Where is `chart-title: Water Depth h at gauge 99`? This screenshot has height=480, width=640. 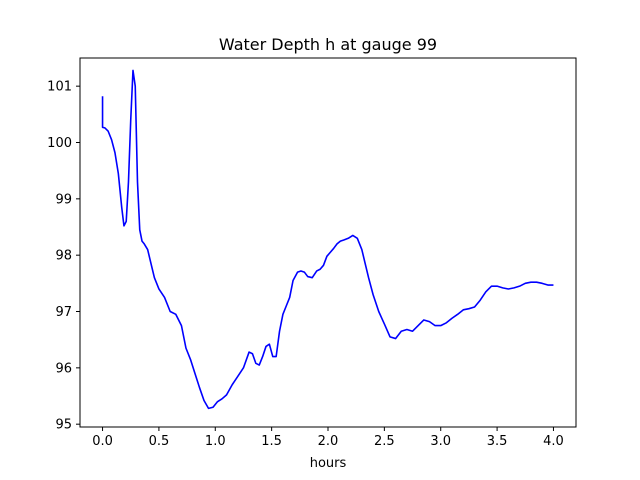
chart-title: Water Depth h at gauge 99 is located at coordinates (328, 44).